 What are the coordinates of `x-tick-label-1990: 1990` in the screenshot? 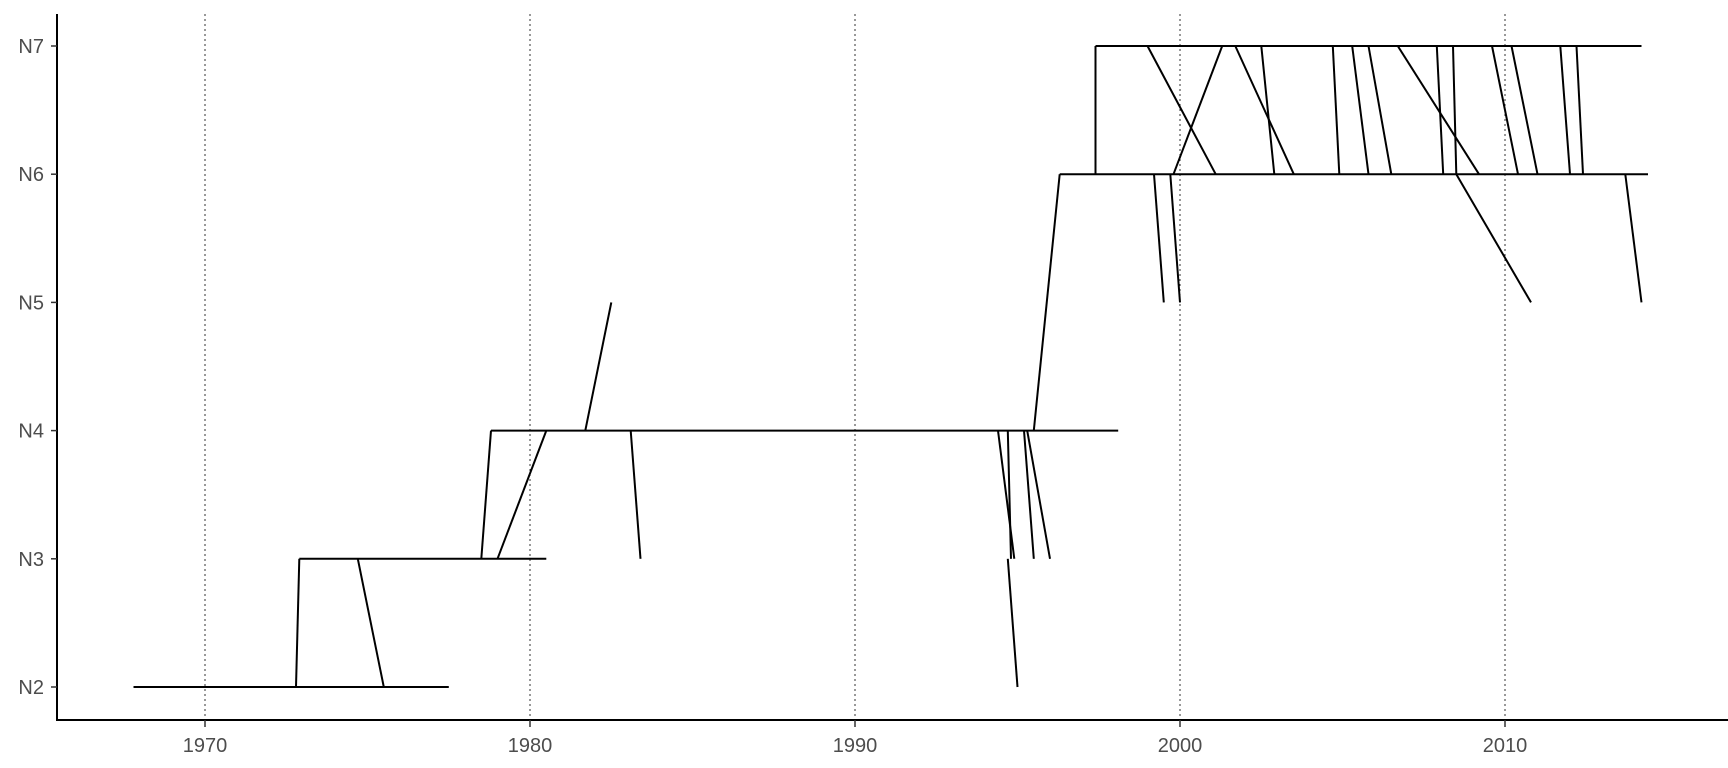 It's located at (855, 746).